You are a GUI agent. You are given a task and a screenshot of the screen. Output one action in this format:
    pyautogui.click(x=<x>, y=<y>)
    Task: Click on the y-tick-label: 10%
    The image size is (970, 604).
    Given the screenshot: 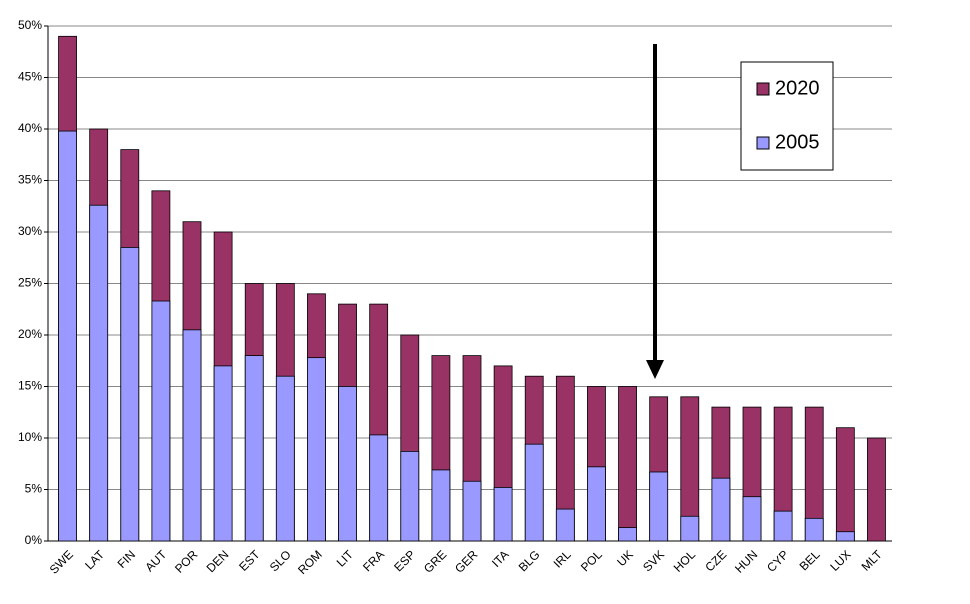 What is the action you would take?
    pyautogui.click(x=30, y=437)
    